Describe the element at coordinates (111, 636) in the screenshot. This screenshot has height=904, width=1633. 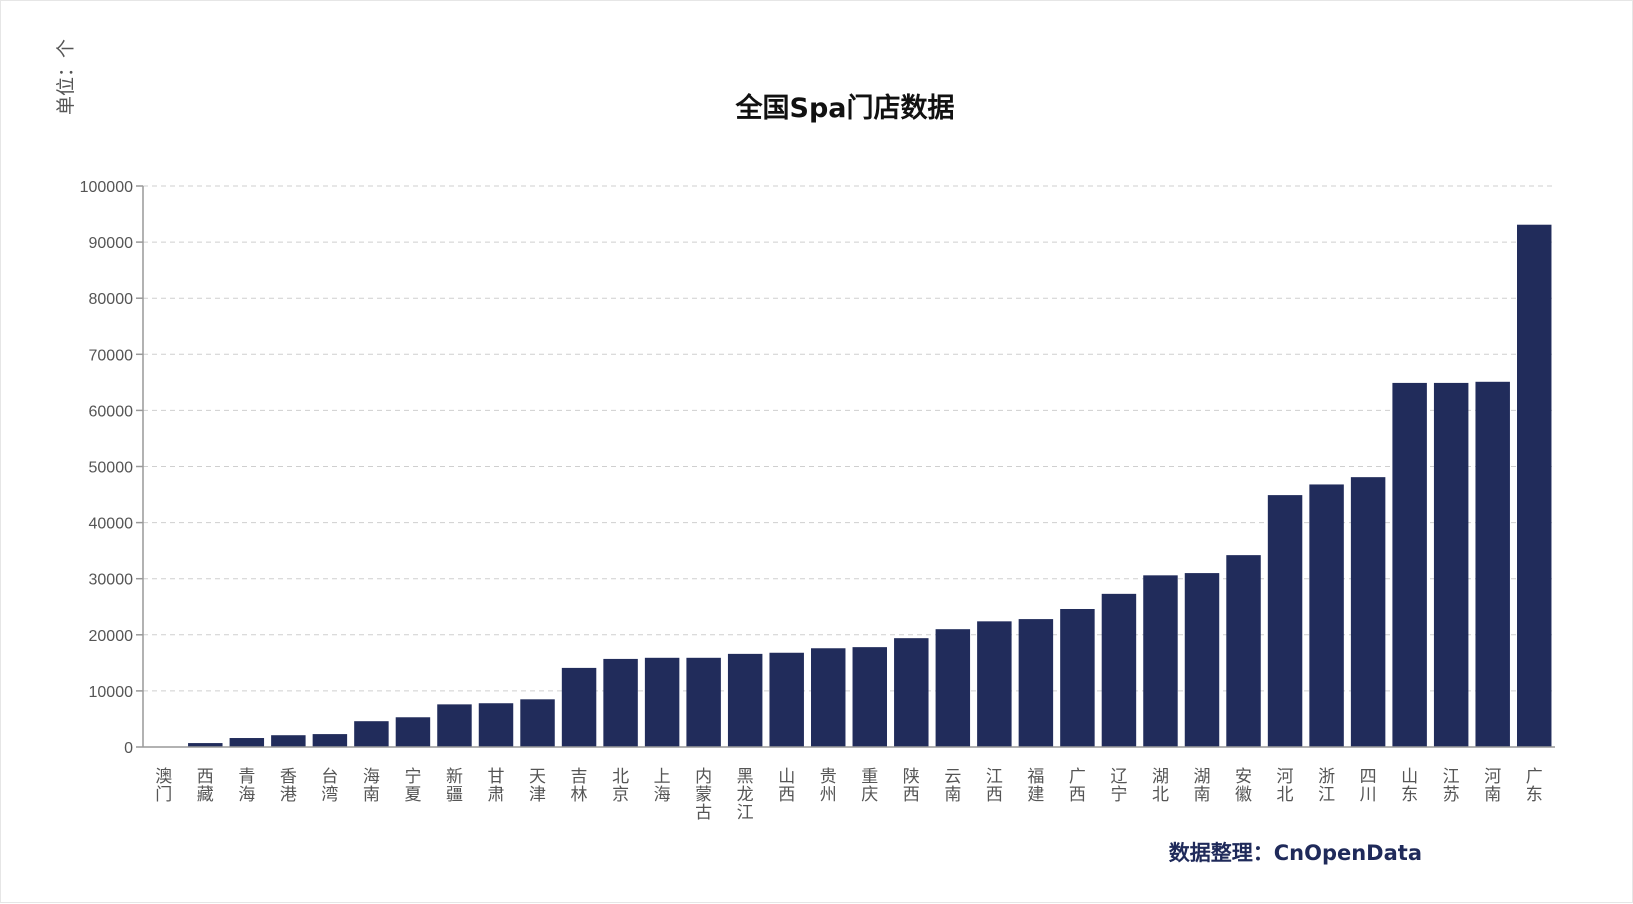
I see `y-tick-label: 20000` at that location.